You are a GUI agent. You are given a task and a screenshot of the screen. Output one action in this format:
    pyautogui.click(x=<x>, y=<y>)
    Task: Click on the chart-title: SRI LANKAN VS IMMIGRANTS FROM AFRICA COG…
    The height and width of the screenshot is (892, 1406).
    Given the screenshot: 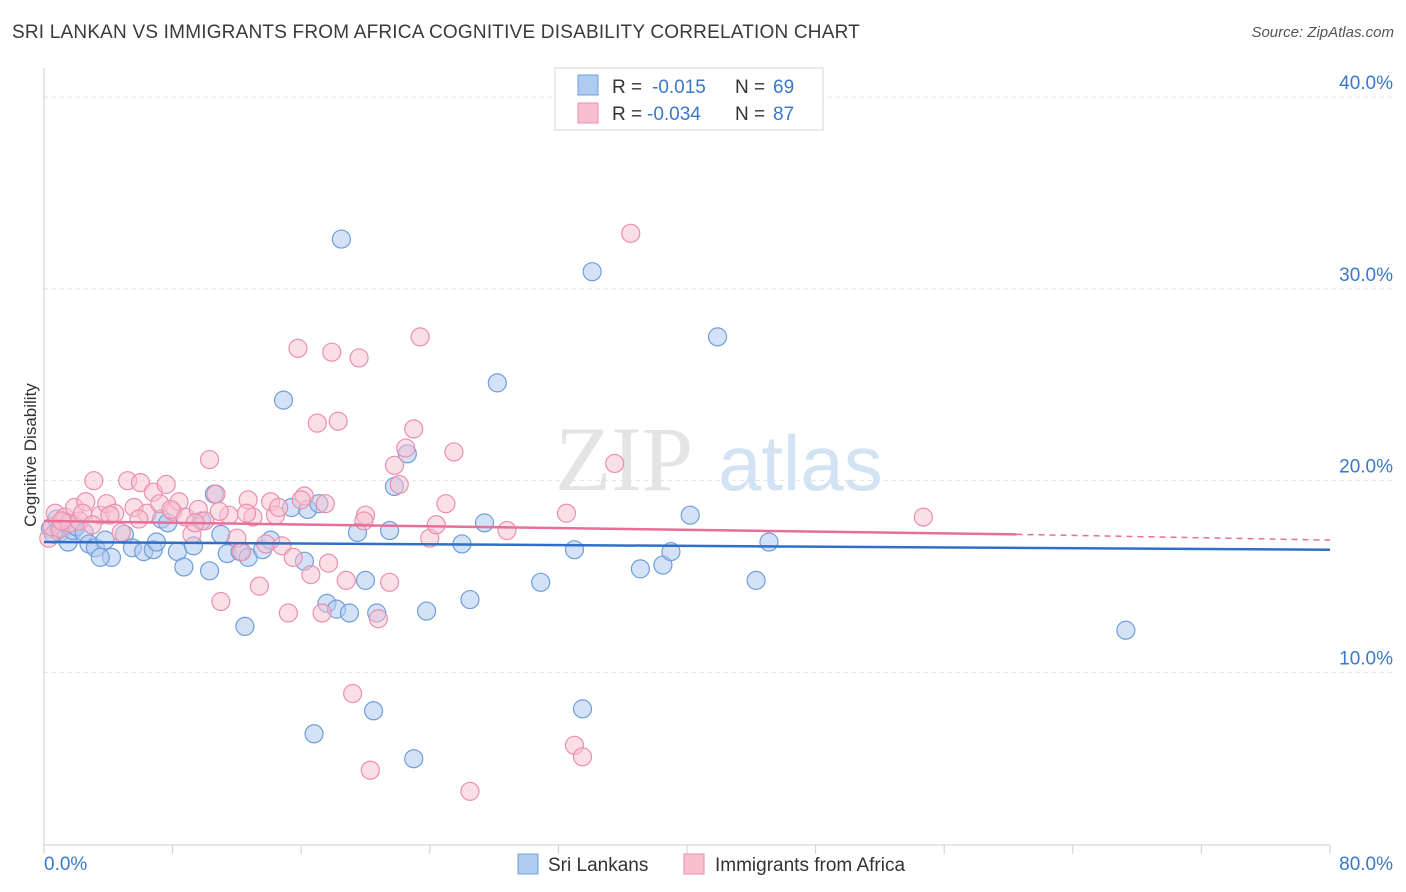 What is the action you would take?
    pyautogui.click(x=436, y=32)
    